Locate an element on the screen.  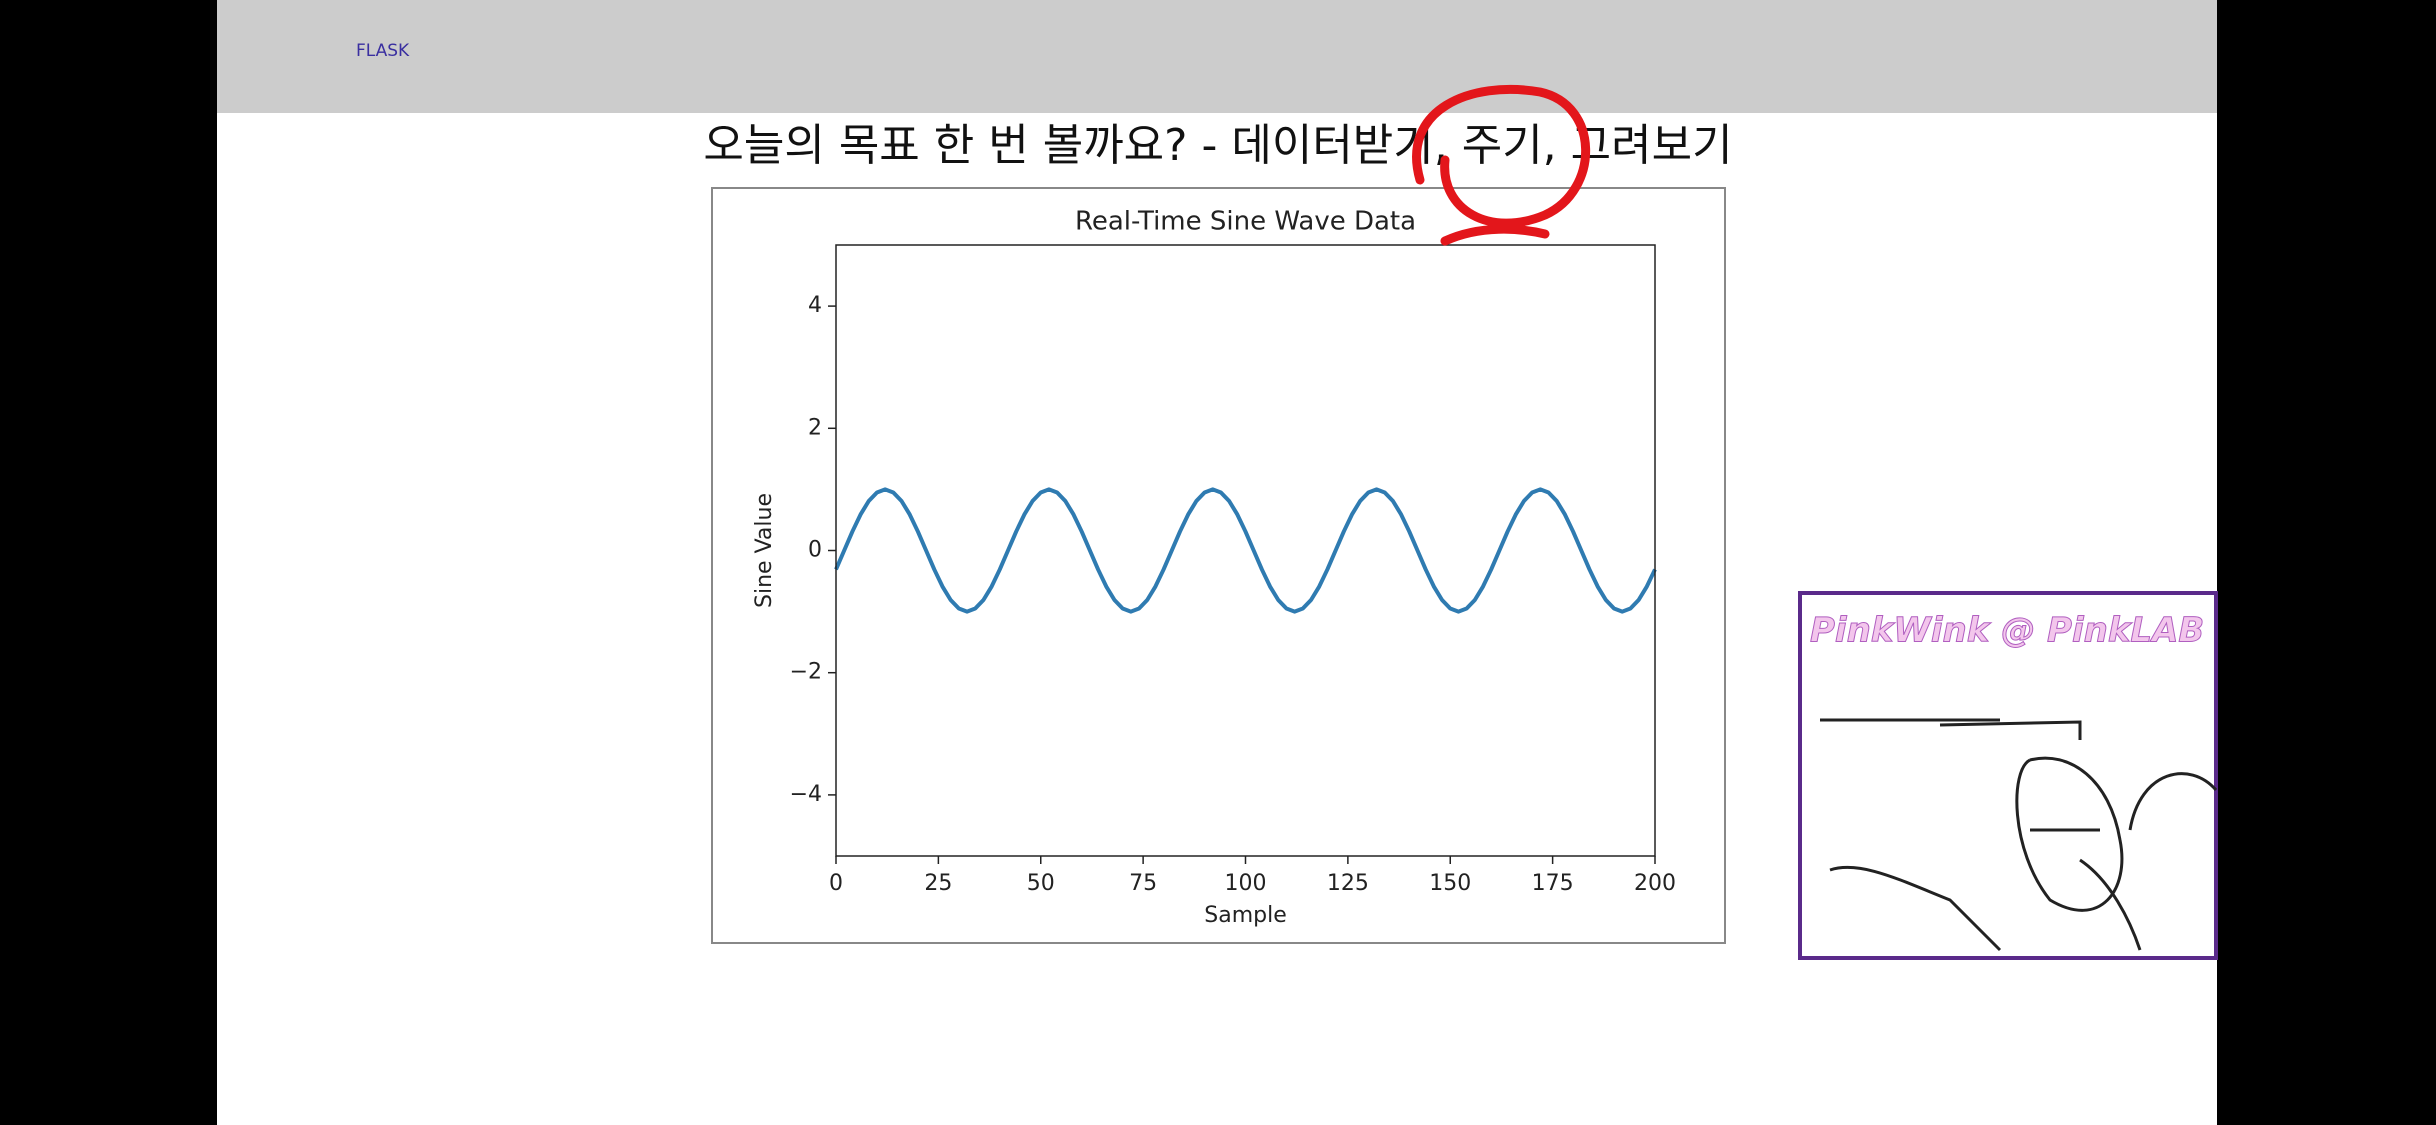
x-tick-label: 100 is located at coordinates (1246, 883).